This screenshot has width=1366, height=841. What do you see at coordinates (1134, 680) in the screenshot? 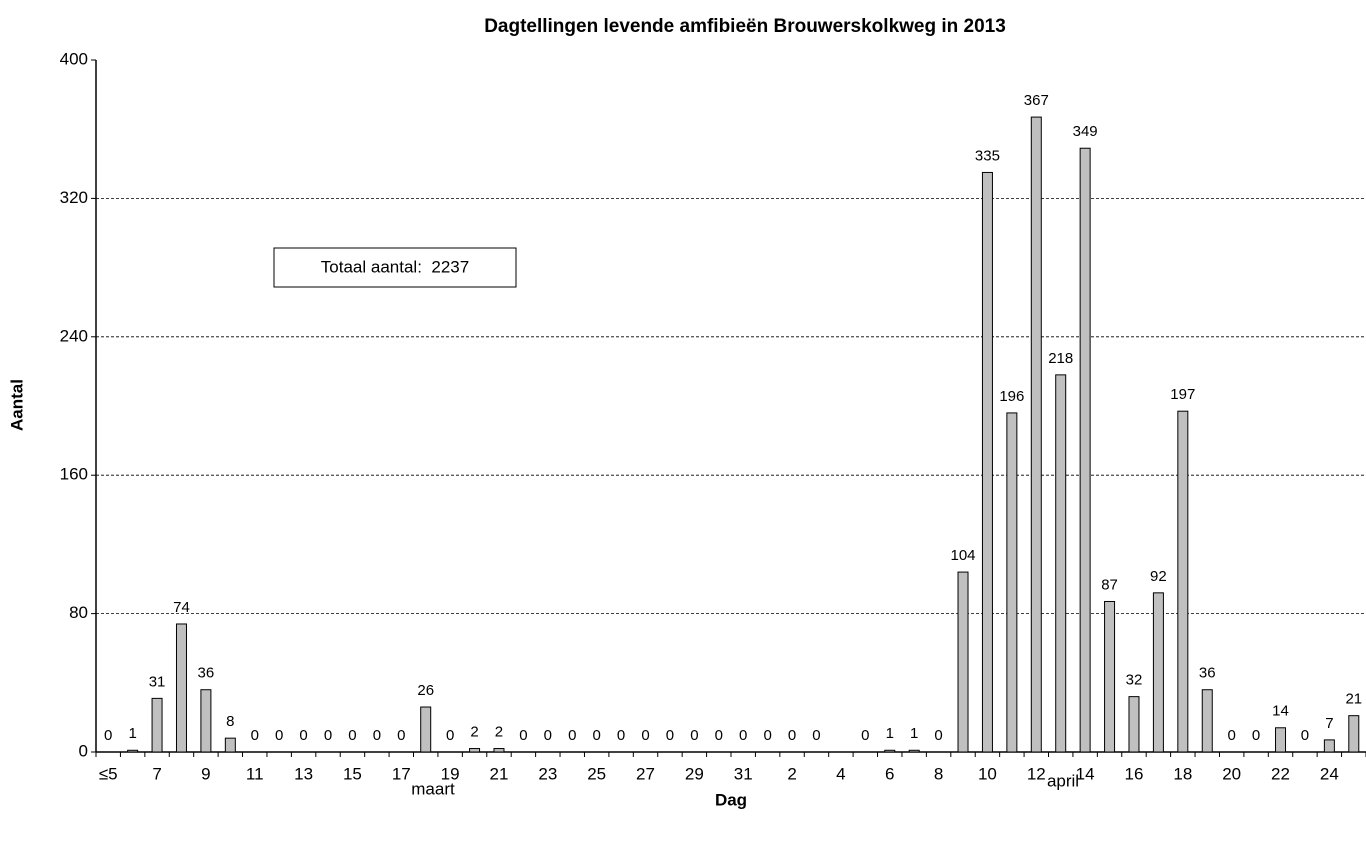
I see `value-label: 32` at bounding box center [1134, 680].